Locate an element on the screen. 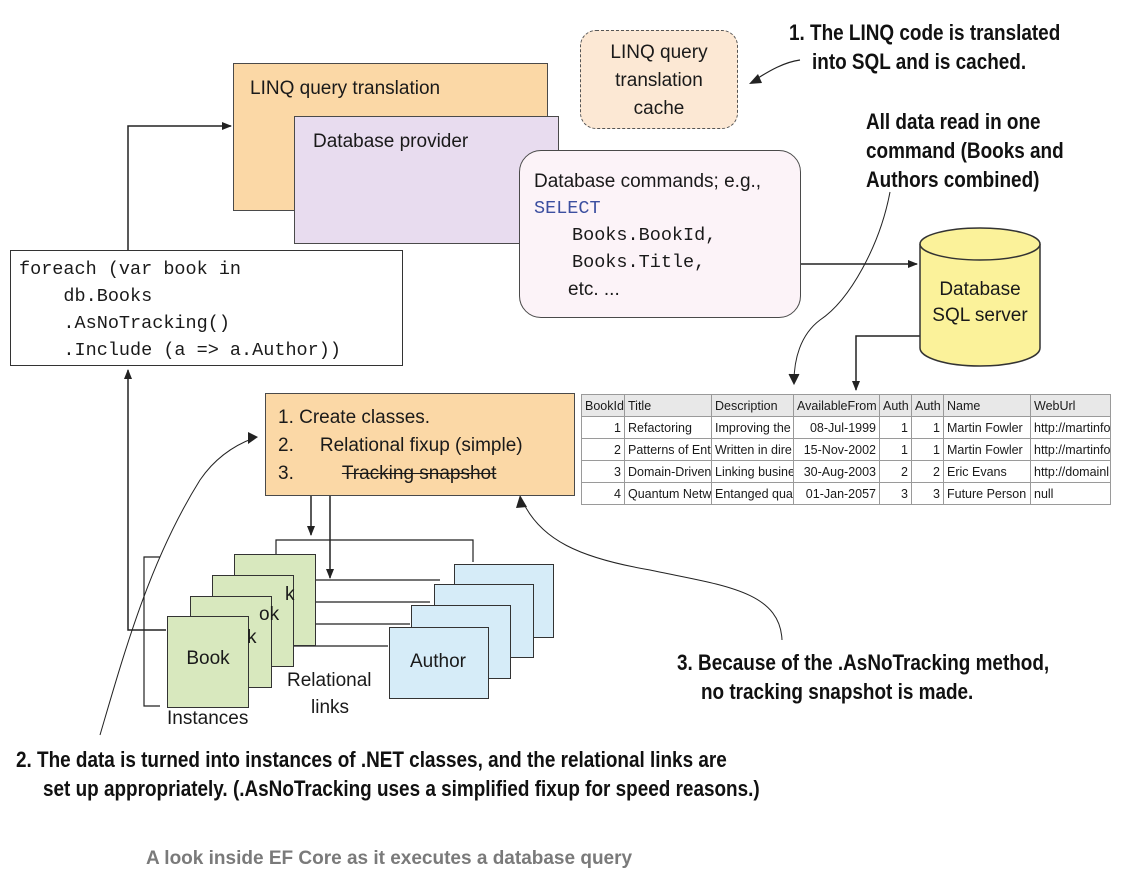 This screenshot has height=880, width=1123. code-line-2: db.Books is located at coordinates (86, 296).